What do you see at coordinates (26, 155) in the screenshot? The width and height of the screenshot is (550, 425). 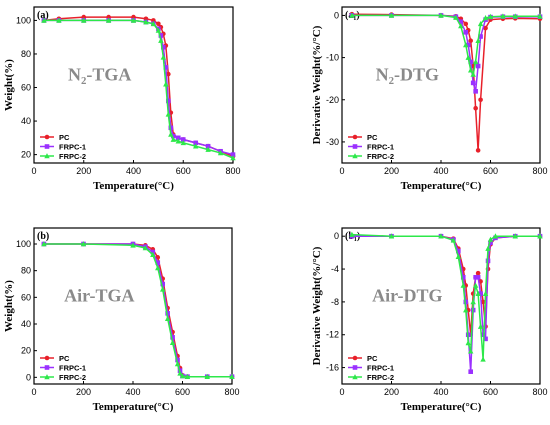 I see `y-tick-label: 20` at bounding box center [26, 155].